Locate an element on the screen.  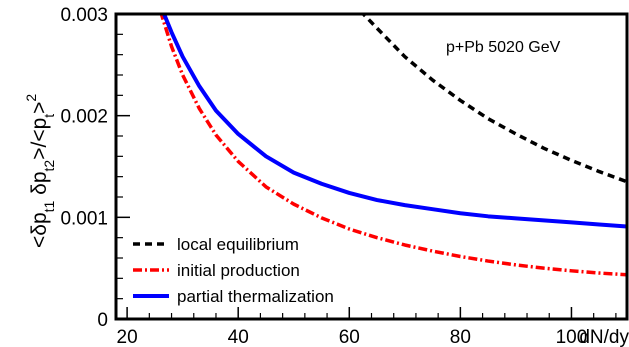
y-axis-label-part: <δp is located at coordinates (39, 230).